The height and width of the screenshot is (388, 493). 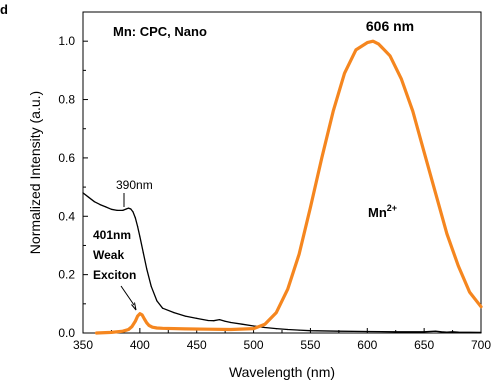 I want to click on panel-letter: d, so click(x=4, y=9).